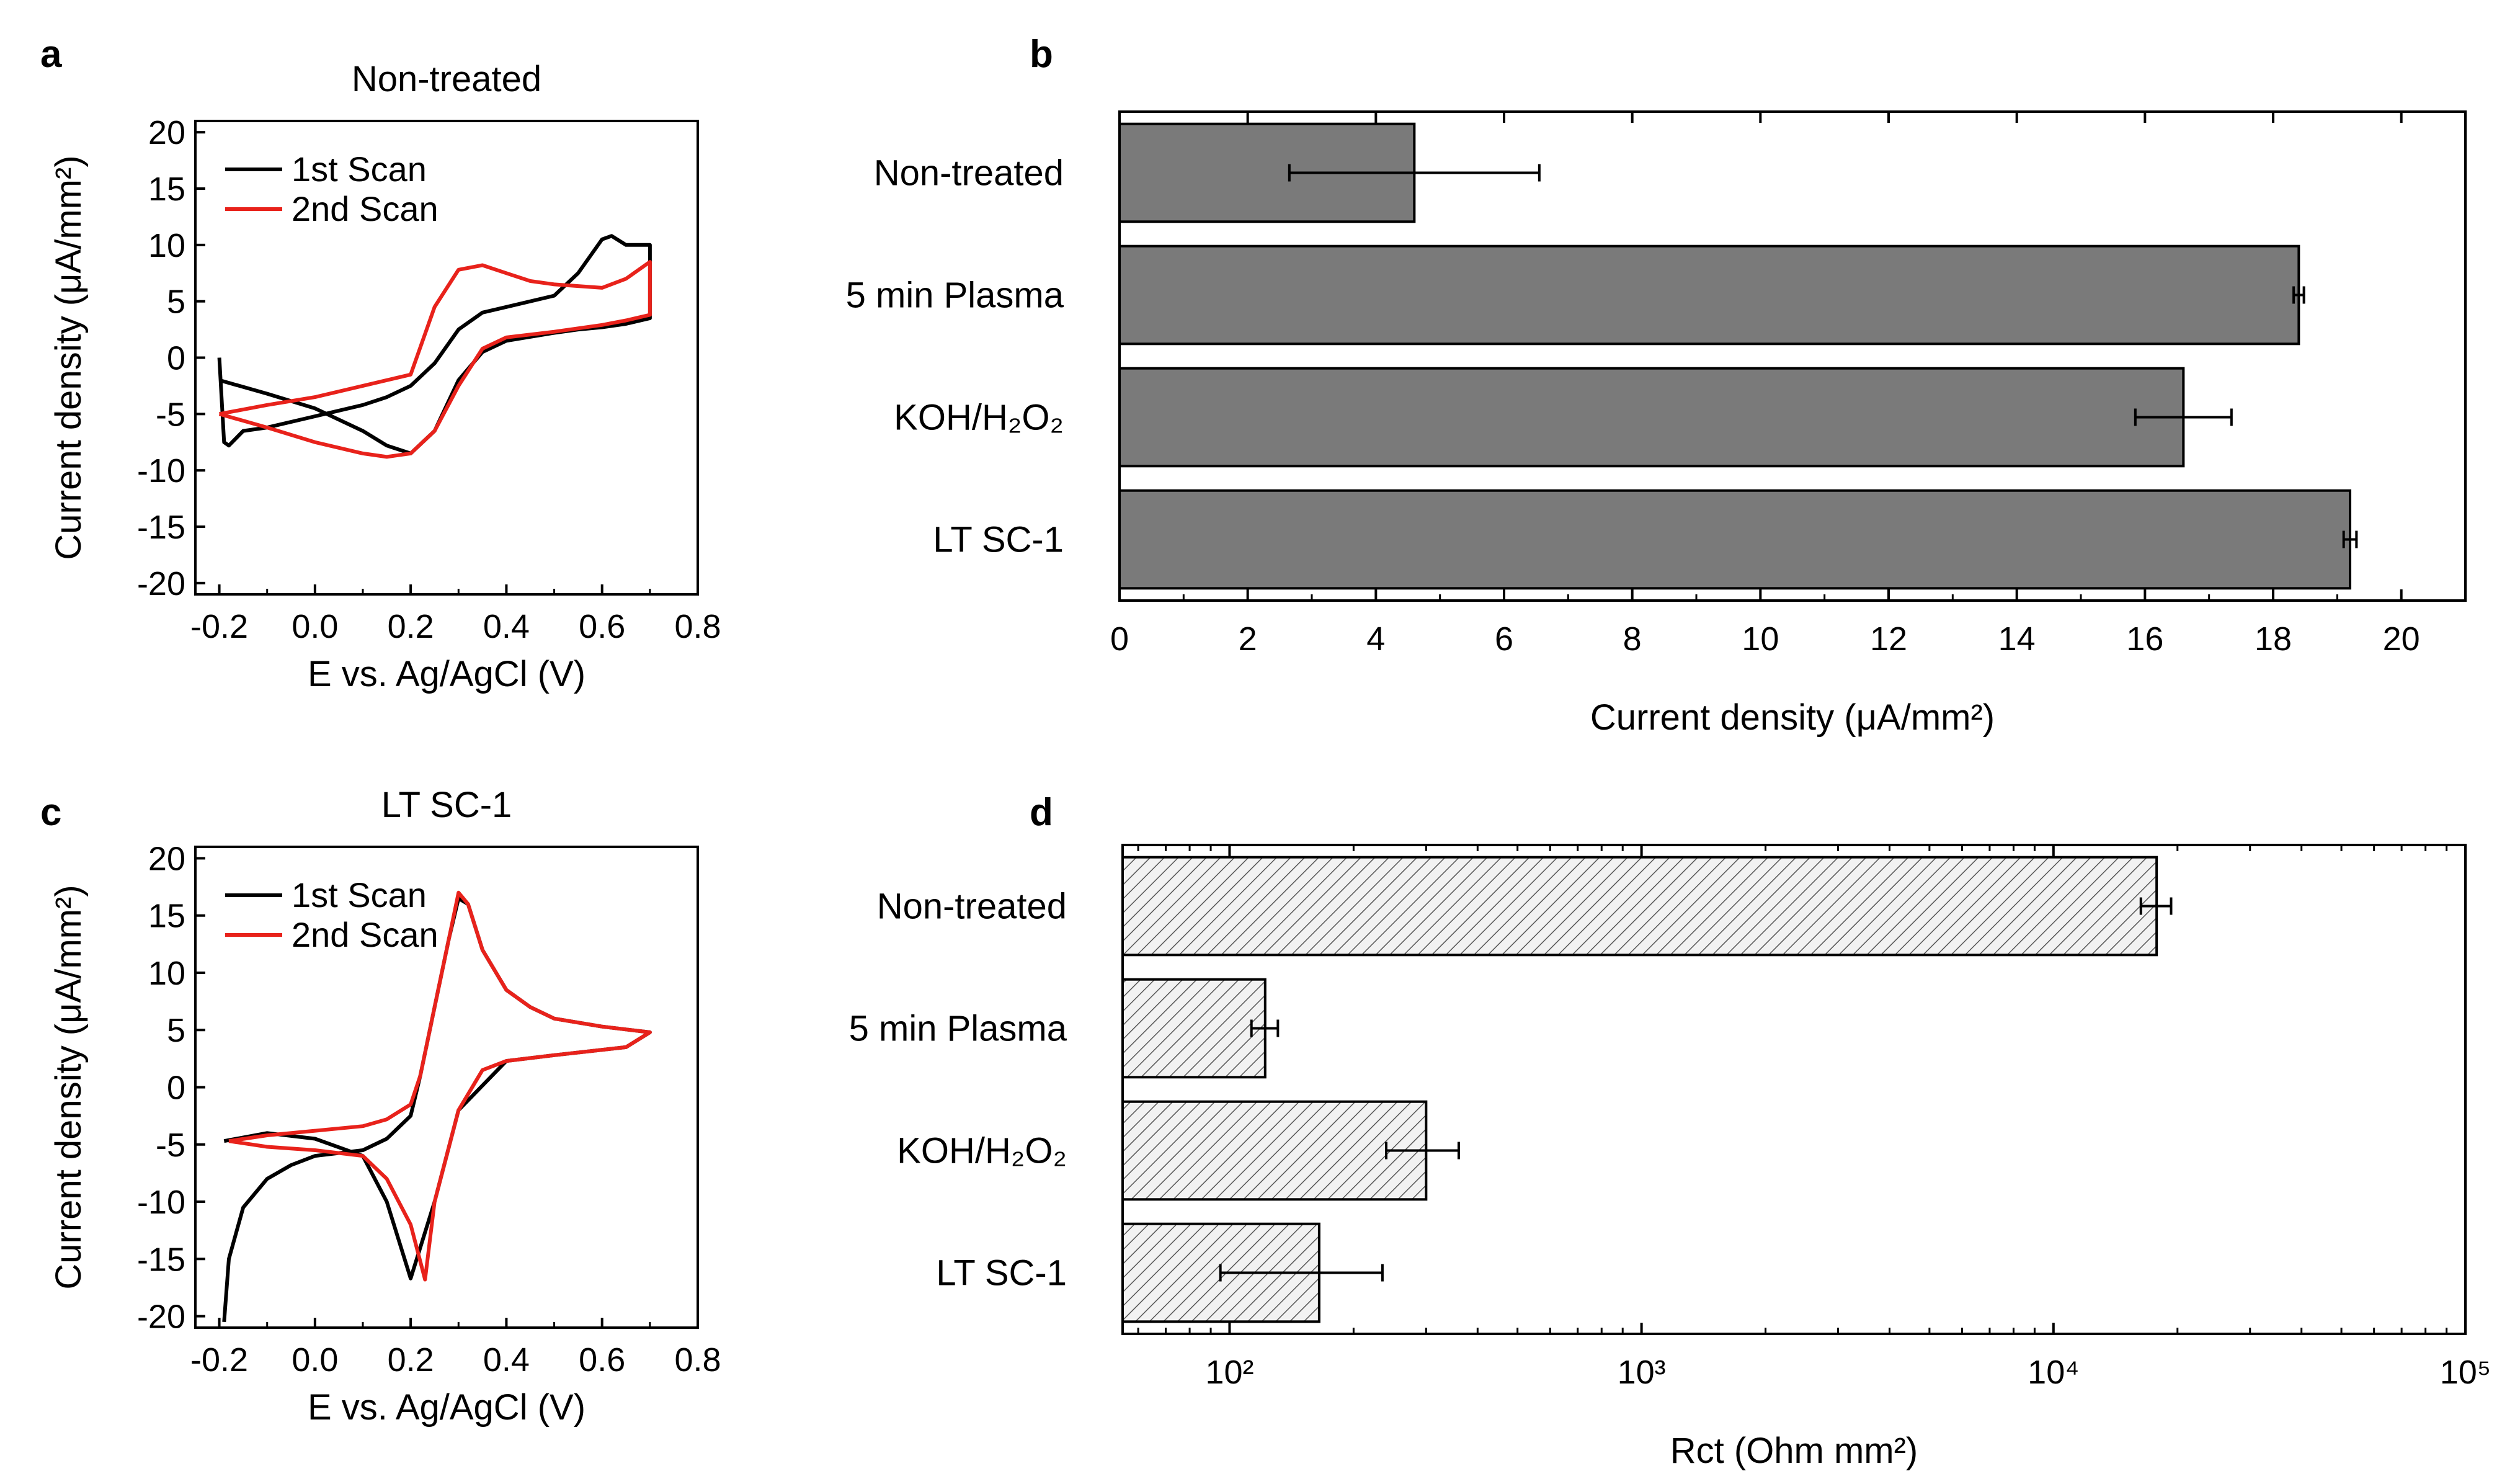 The height and width of the screenshot is (1484, 2520). Describe the element at coordinates (1642, 1373) in the screenshot. I see `x-tick-label: 10³` at that location.